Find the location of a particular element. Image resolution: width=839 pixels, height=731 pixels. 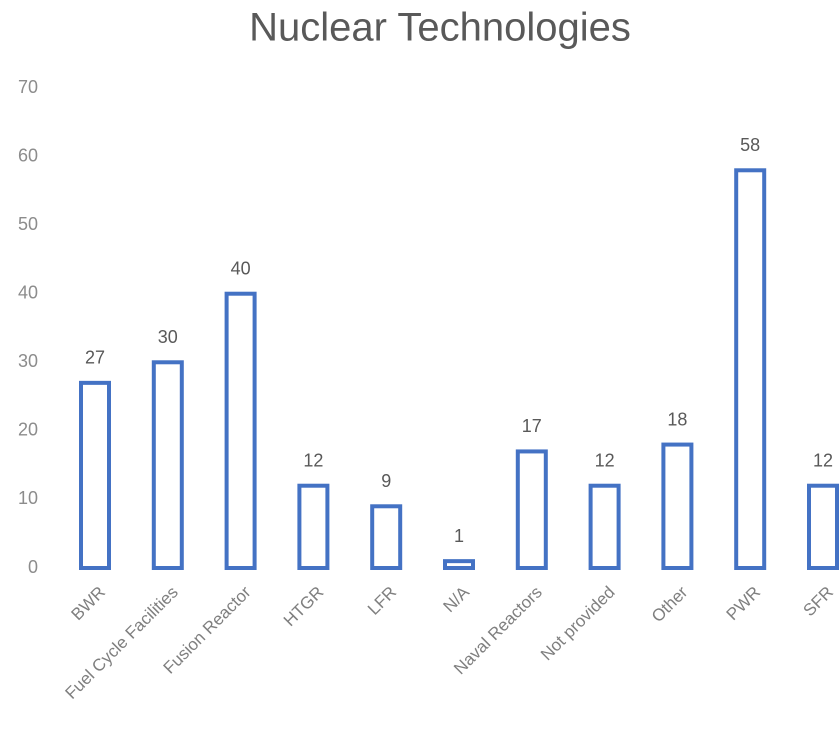

y-tick-label: 60 is located at coordinates (28, 155).